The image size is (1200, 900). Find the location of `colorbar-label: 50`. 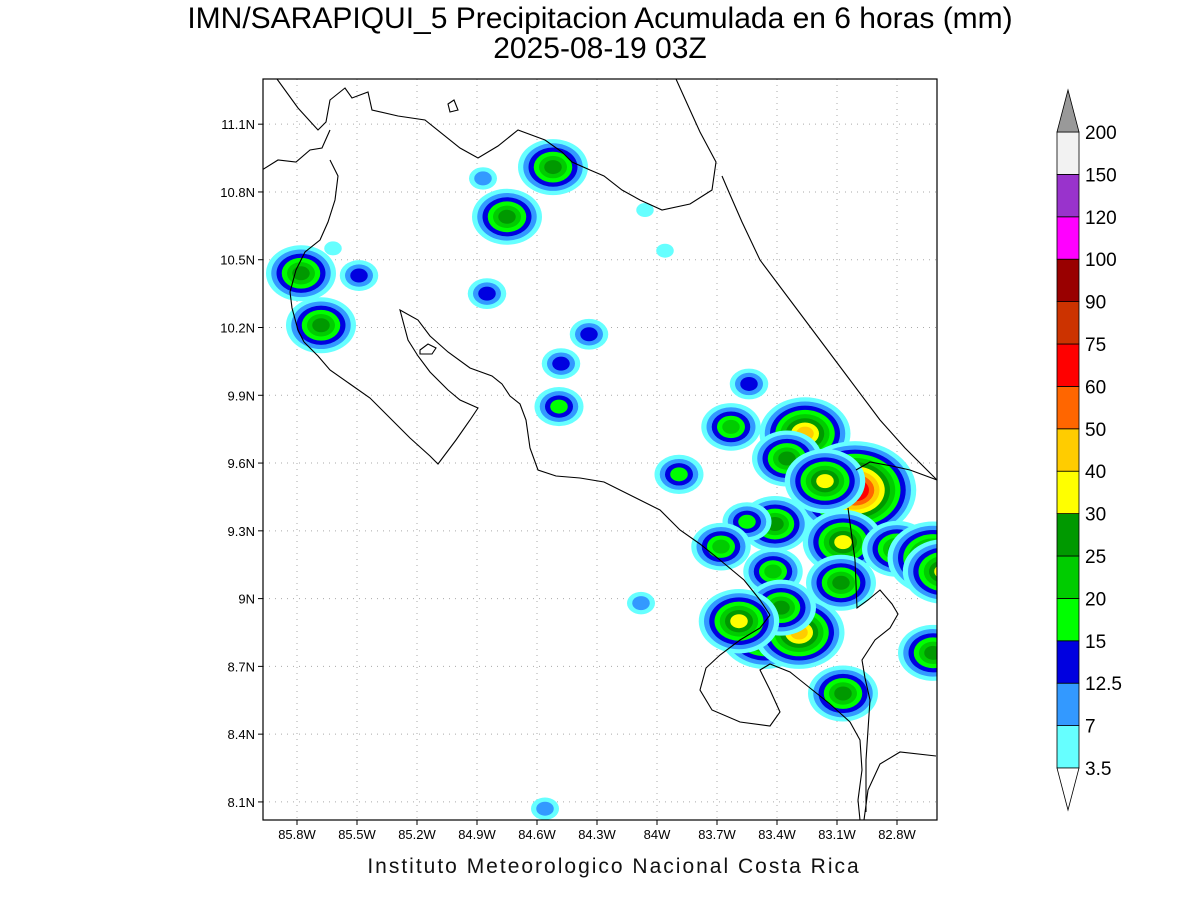

colorbar-label: 50 is located at coordinates (1095, 430).